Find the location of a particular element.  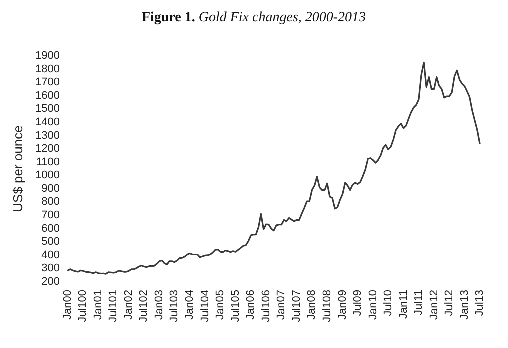

y-tick-label: 1100 is located at coordinates (48, 162).